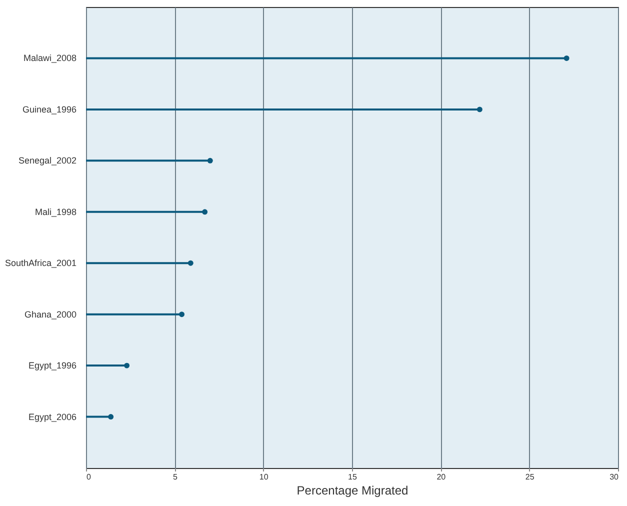  Describe the element at coordinates (40, 263) in the screenshot. I see `y-tick-label: SouthAfrica_2001` at that location.